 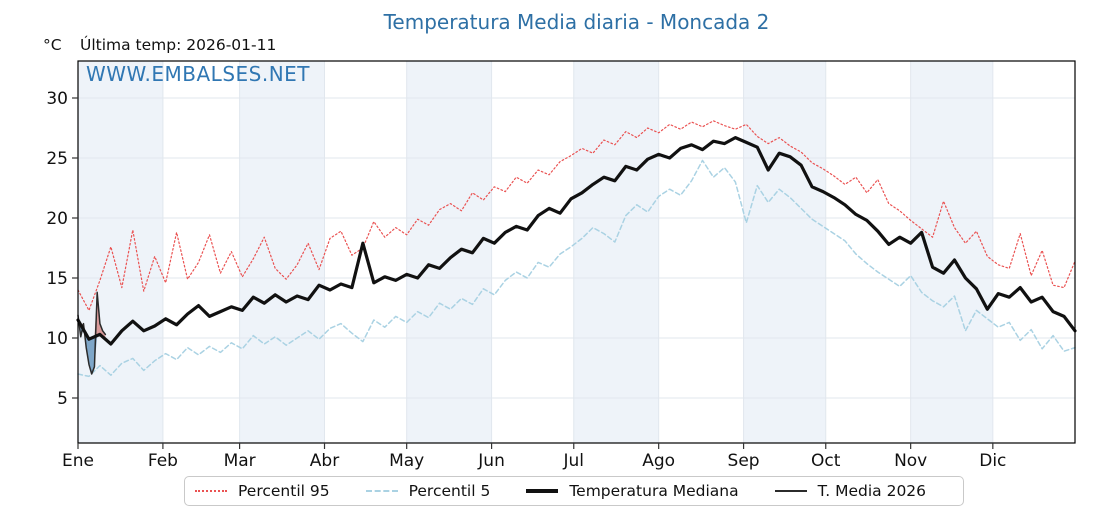 I want to click on y-tick-label: 25, so click(x=57, y=159).